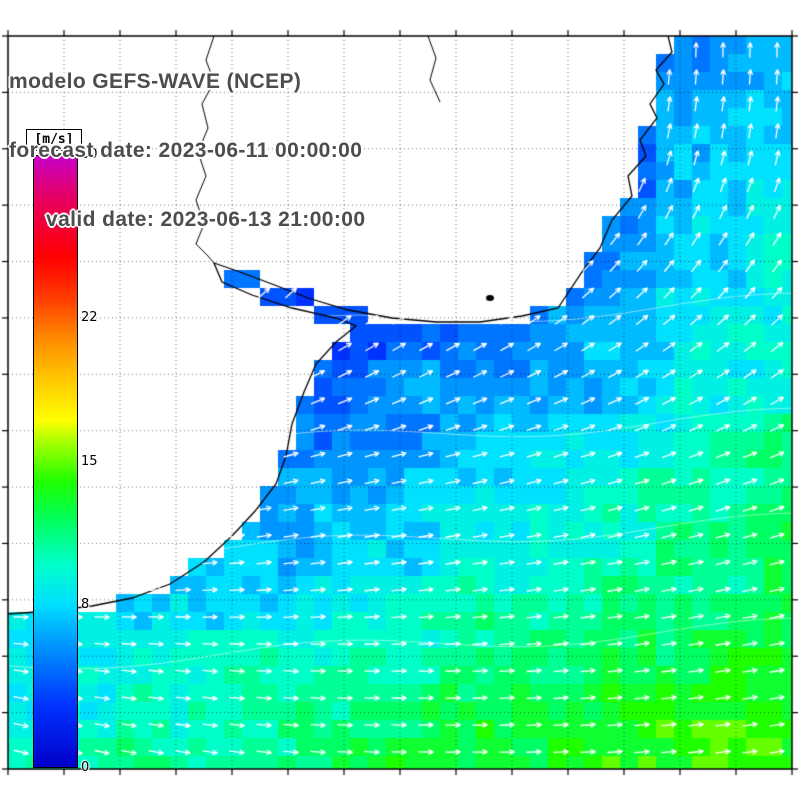 Image resolution: width=800 pixels, height=800 pixels. I want to click on title-forecast-date: forecast date: 2023-06-11 00:00:00, so click(186, 150).